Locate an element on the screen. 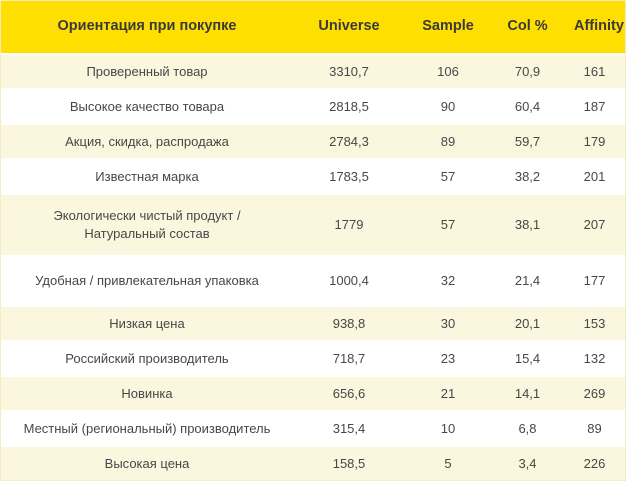  row-sample: 90 is located at coordinates (448, 106).